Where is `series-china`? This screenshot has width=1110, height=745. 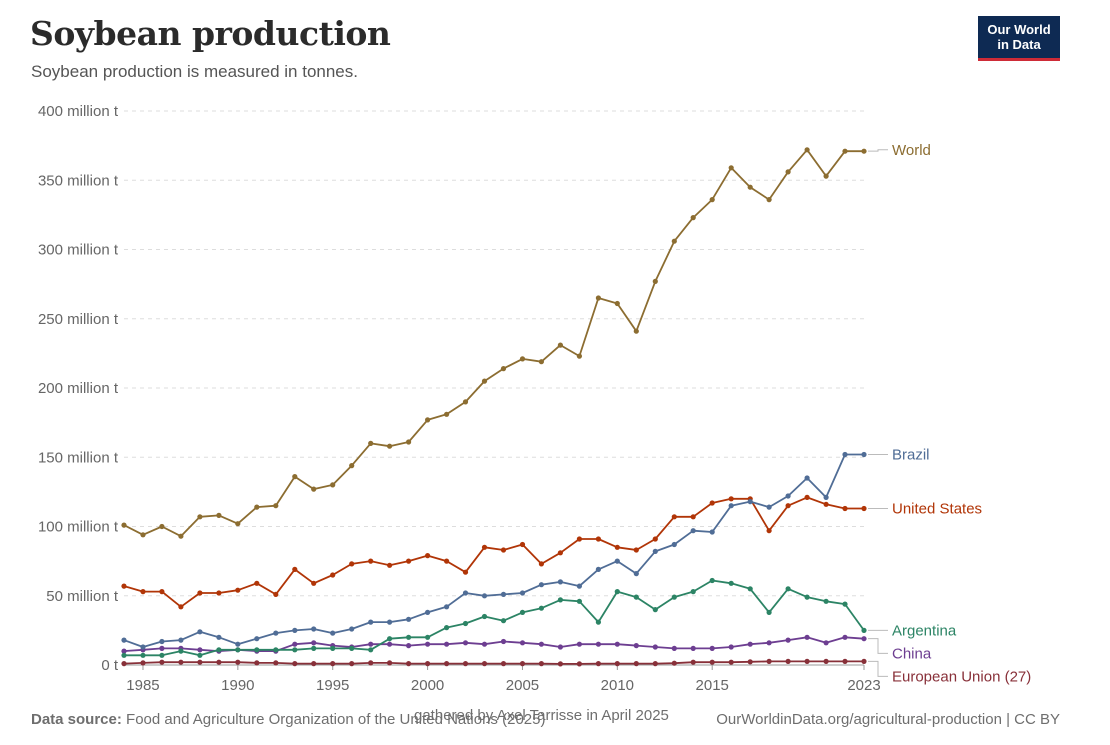
series-china is located at coordinates (494, 644).